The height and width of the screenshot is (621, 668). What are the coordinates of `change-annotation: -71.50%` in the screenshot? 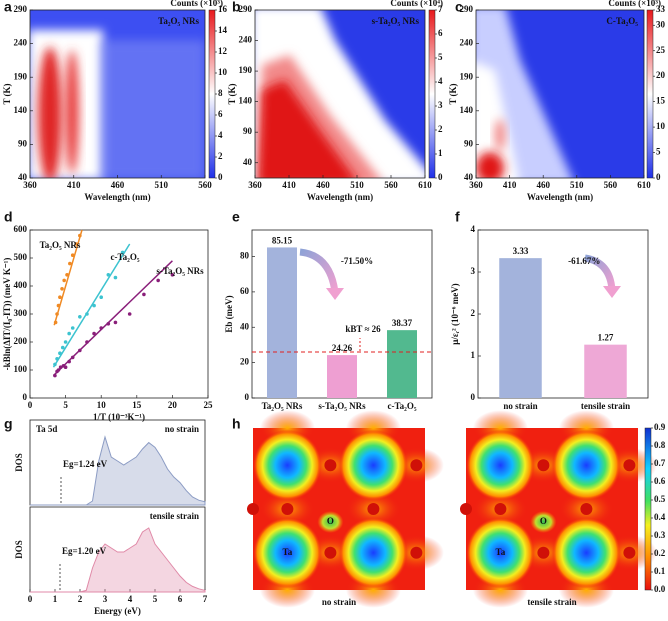 It's located at (357, 261).